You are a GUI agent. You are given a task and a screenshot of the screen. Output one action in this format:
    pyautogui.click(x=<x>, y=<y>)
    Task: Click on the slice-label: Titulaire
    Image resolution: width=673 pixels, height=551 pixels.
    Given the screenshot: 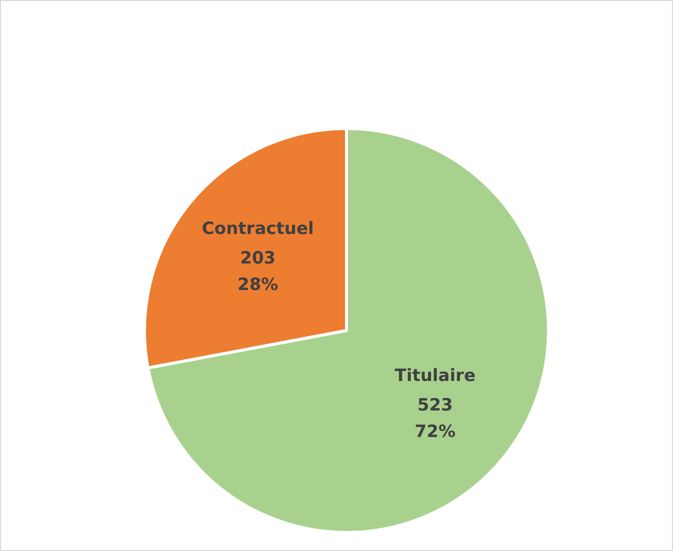 What is the action you would take?
    pyautogui.click(x=435, y=376)
    